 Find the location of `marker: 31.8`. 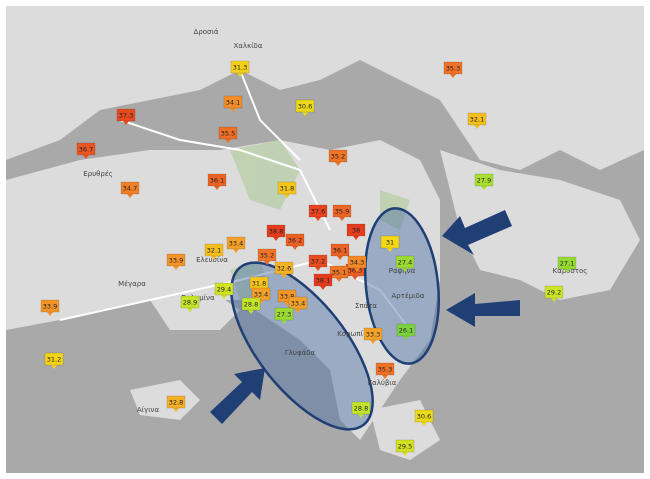

marker: 31.8 is located at coordinates (287, 189).